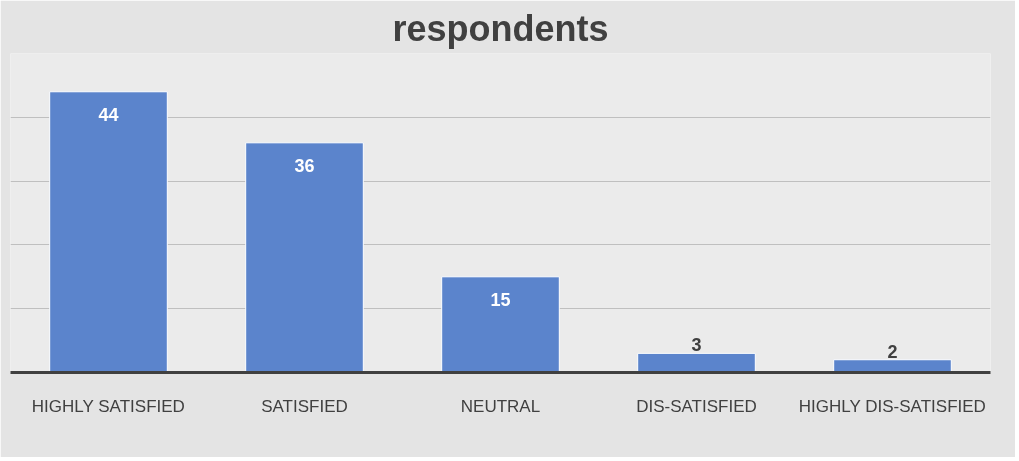 This screenshot has height=461, width=1019. What do you see at coordinates (108, 114) in the screenshot?
I see `data-label: 44` at bounding box center [108, 114].